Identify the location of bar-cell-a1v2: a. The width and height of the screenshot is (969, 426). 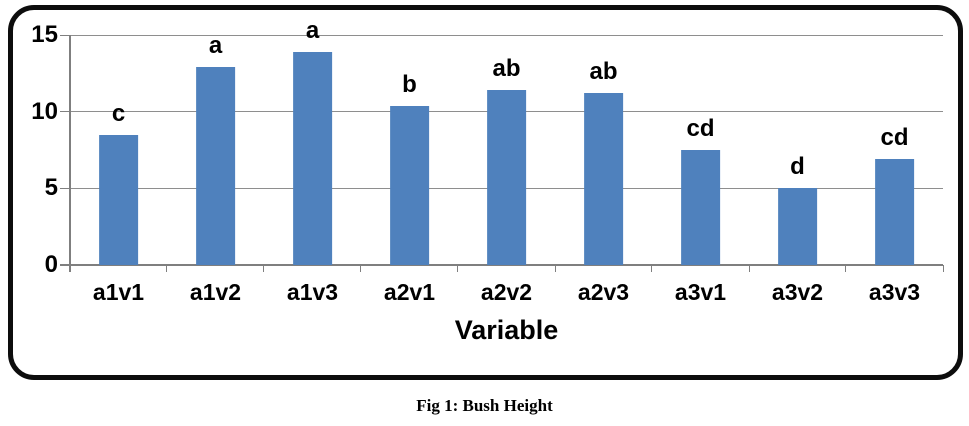
(215, 148).